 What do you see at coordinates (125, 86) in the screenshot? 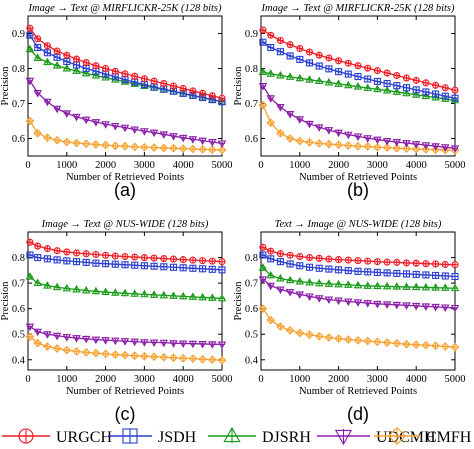
I see `plot-frame` at bounding box center [125, 86].